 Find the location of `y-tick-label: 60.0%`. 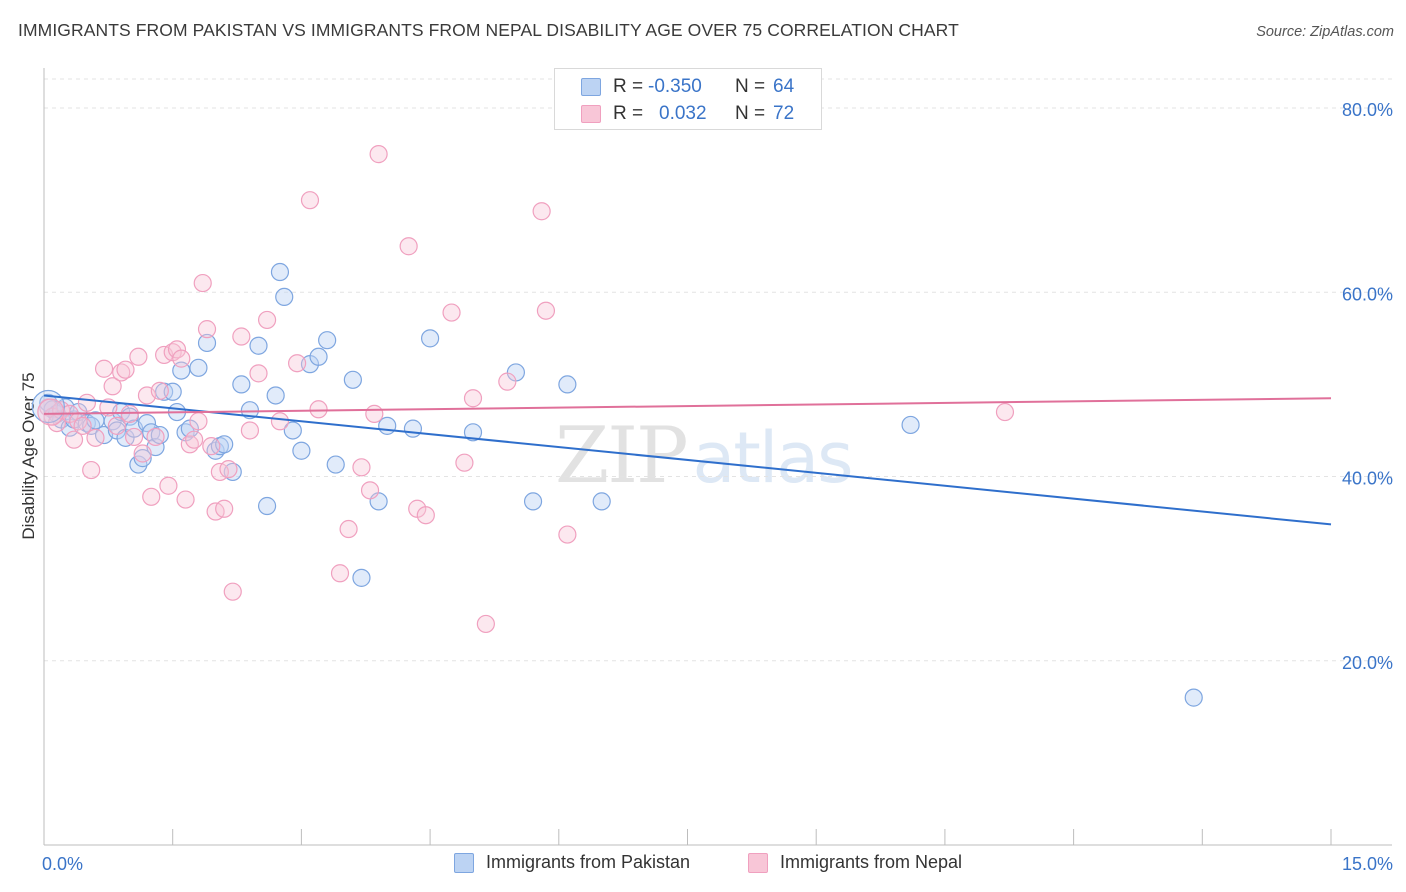

y-tick-label: 60.0% is located at coordinates (1367, 294).